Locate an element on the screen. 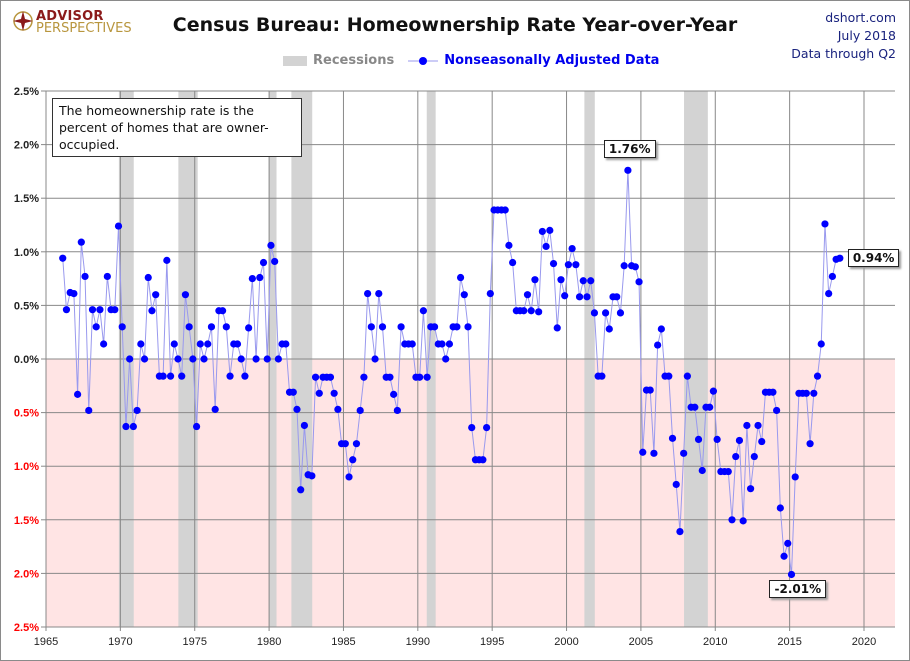 This screenshot has width=910, height=661. compass-icon is located at coordinates (23, 21).